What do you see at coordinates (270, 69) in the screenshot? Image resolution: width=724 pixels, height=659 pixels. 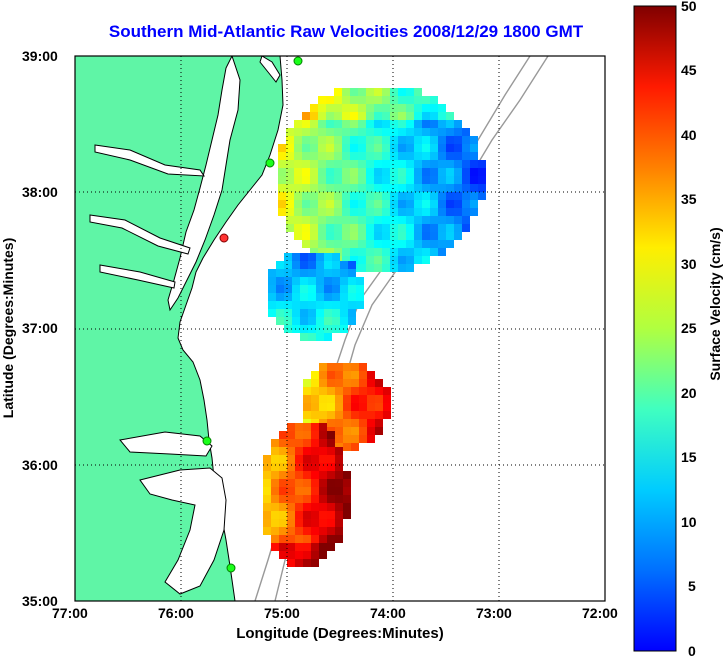 I see `delaware-bay` at bounding box center [270, 69].